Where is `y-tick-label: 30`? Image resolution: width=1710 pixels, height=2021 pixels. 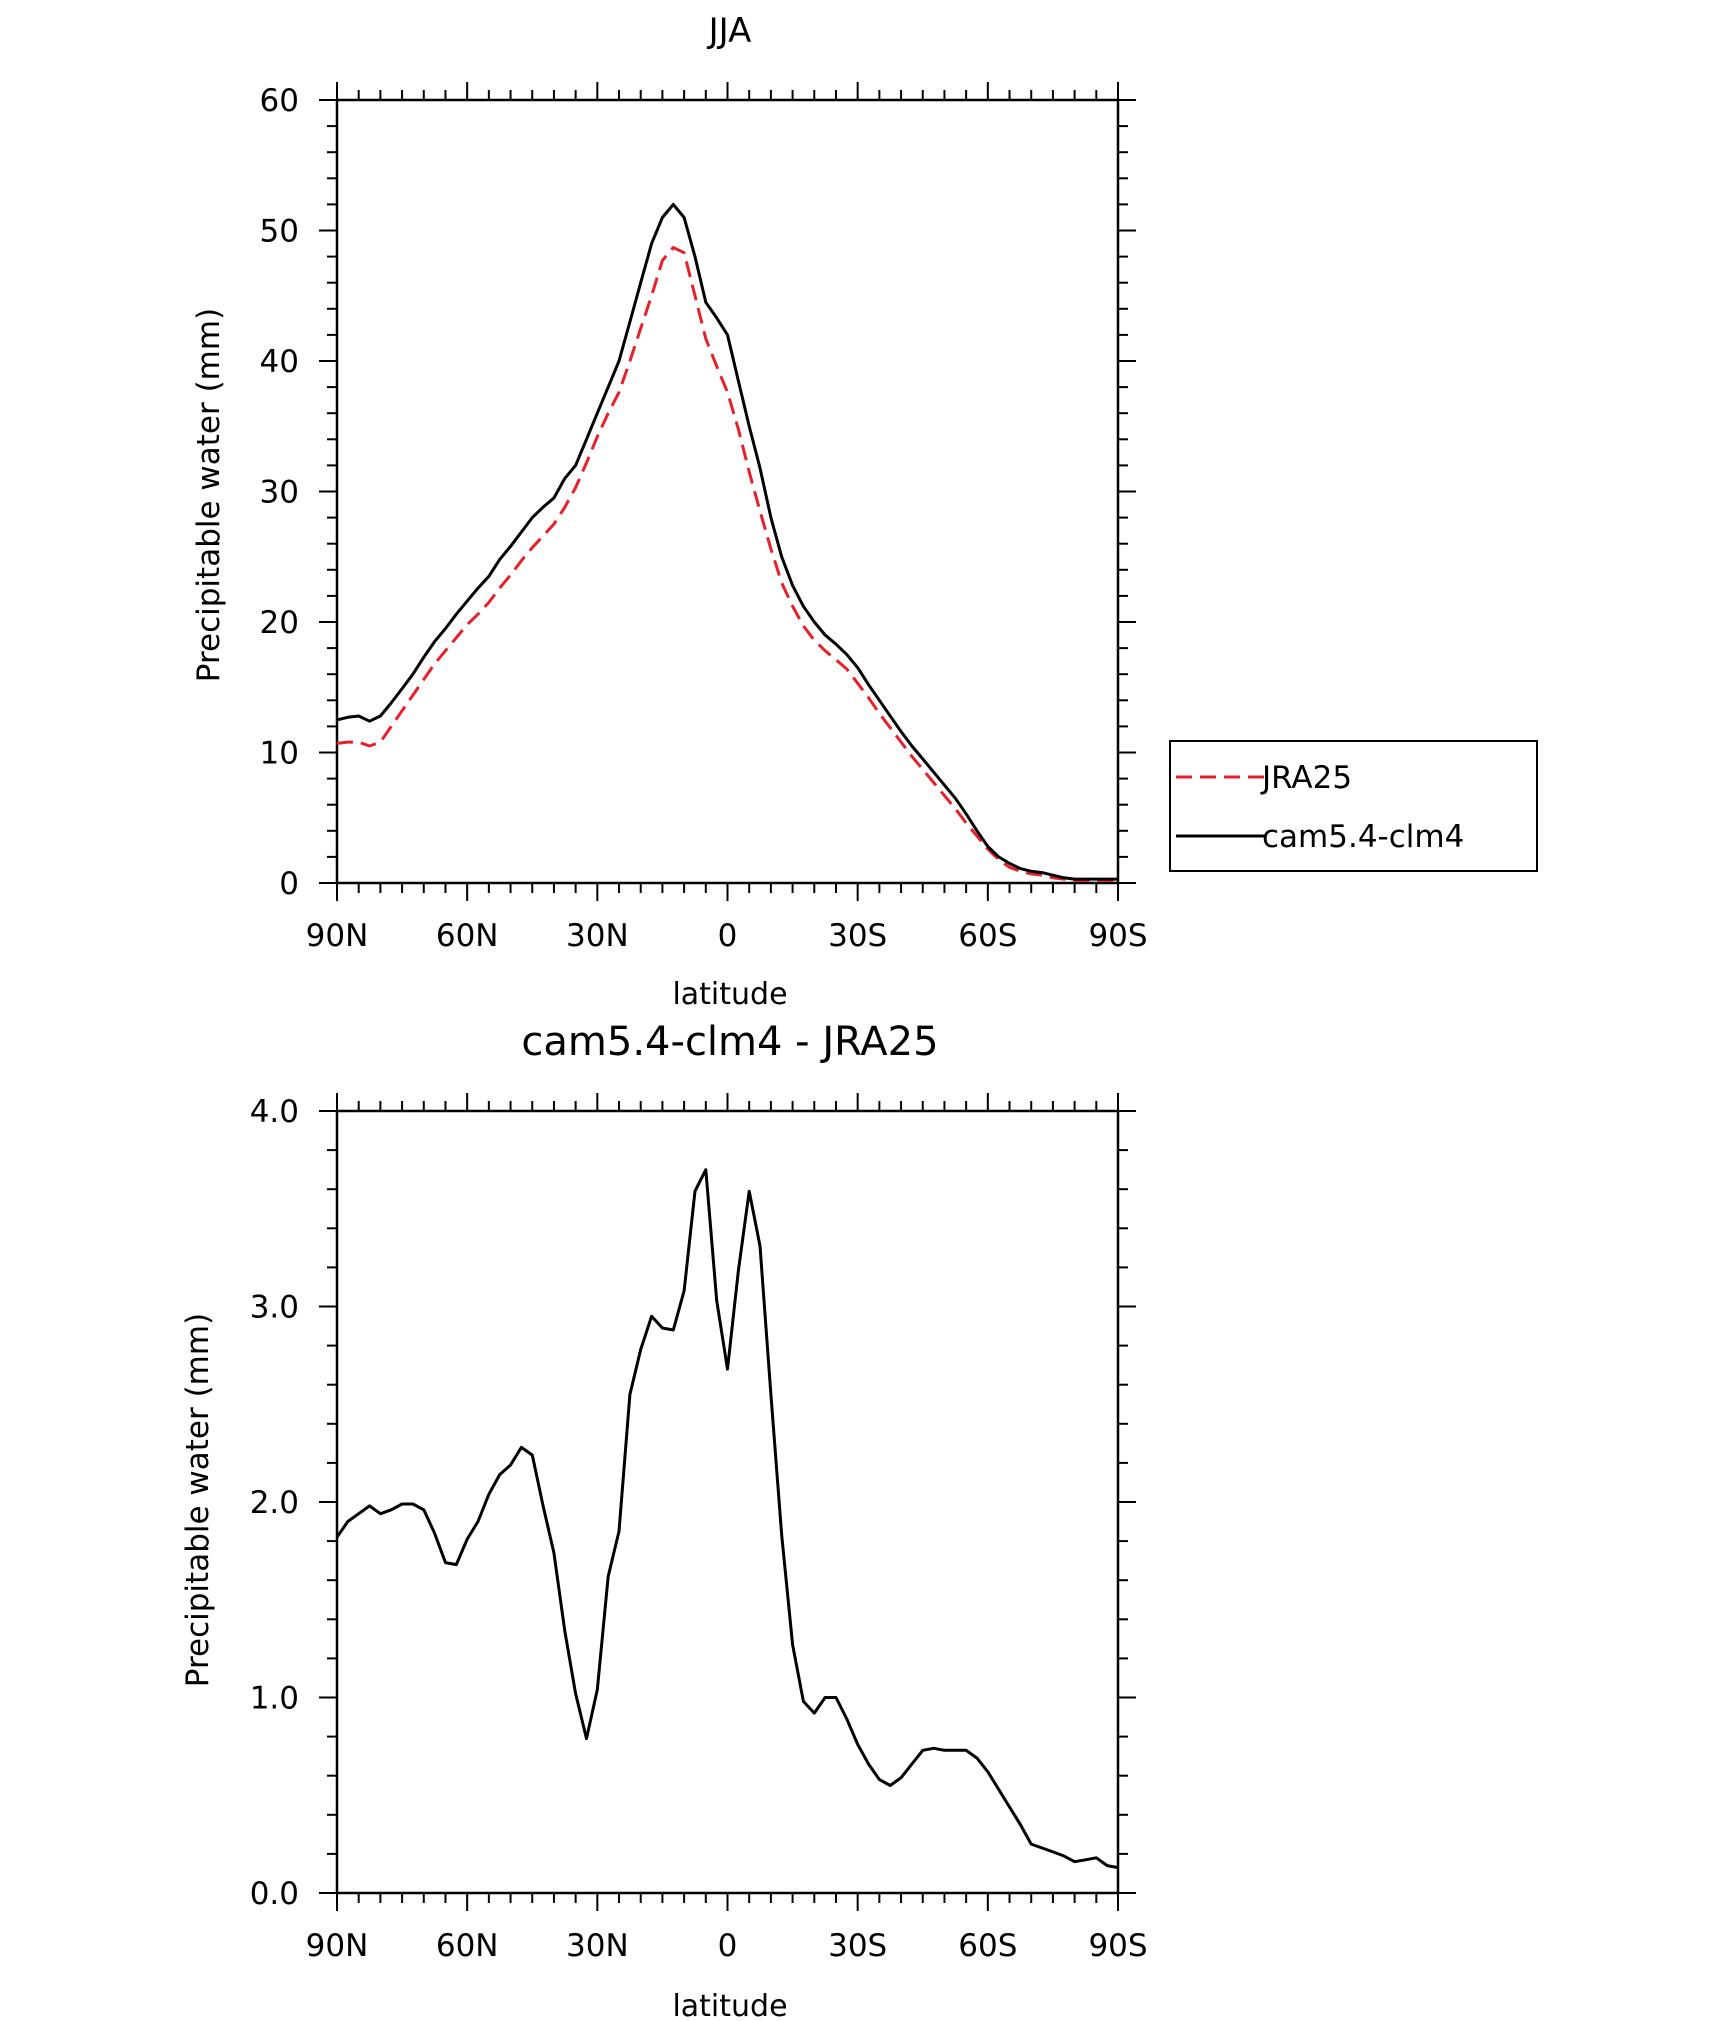 y-tick-label: 30 is located at coordinates (279, 493).